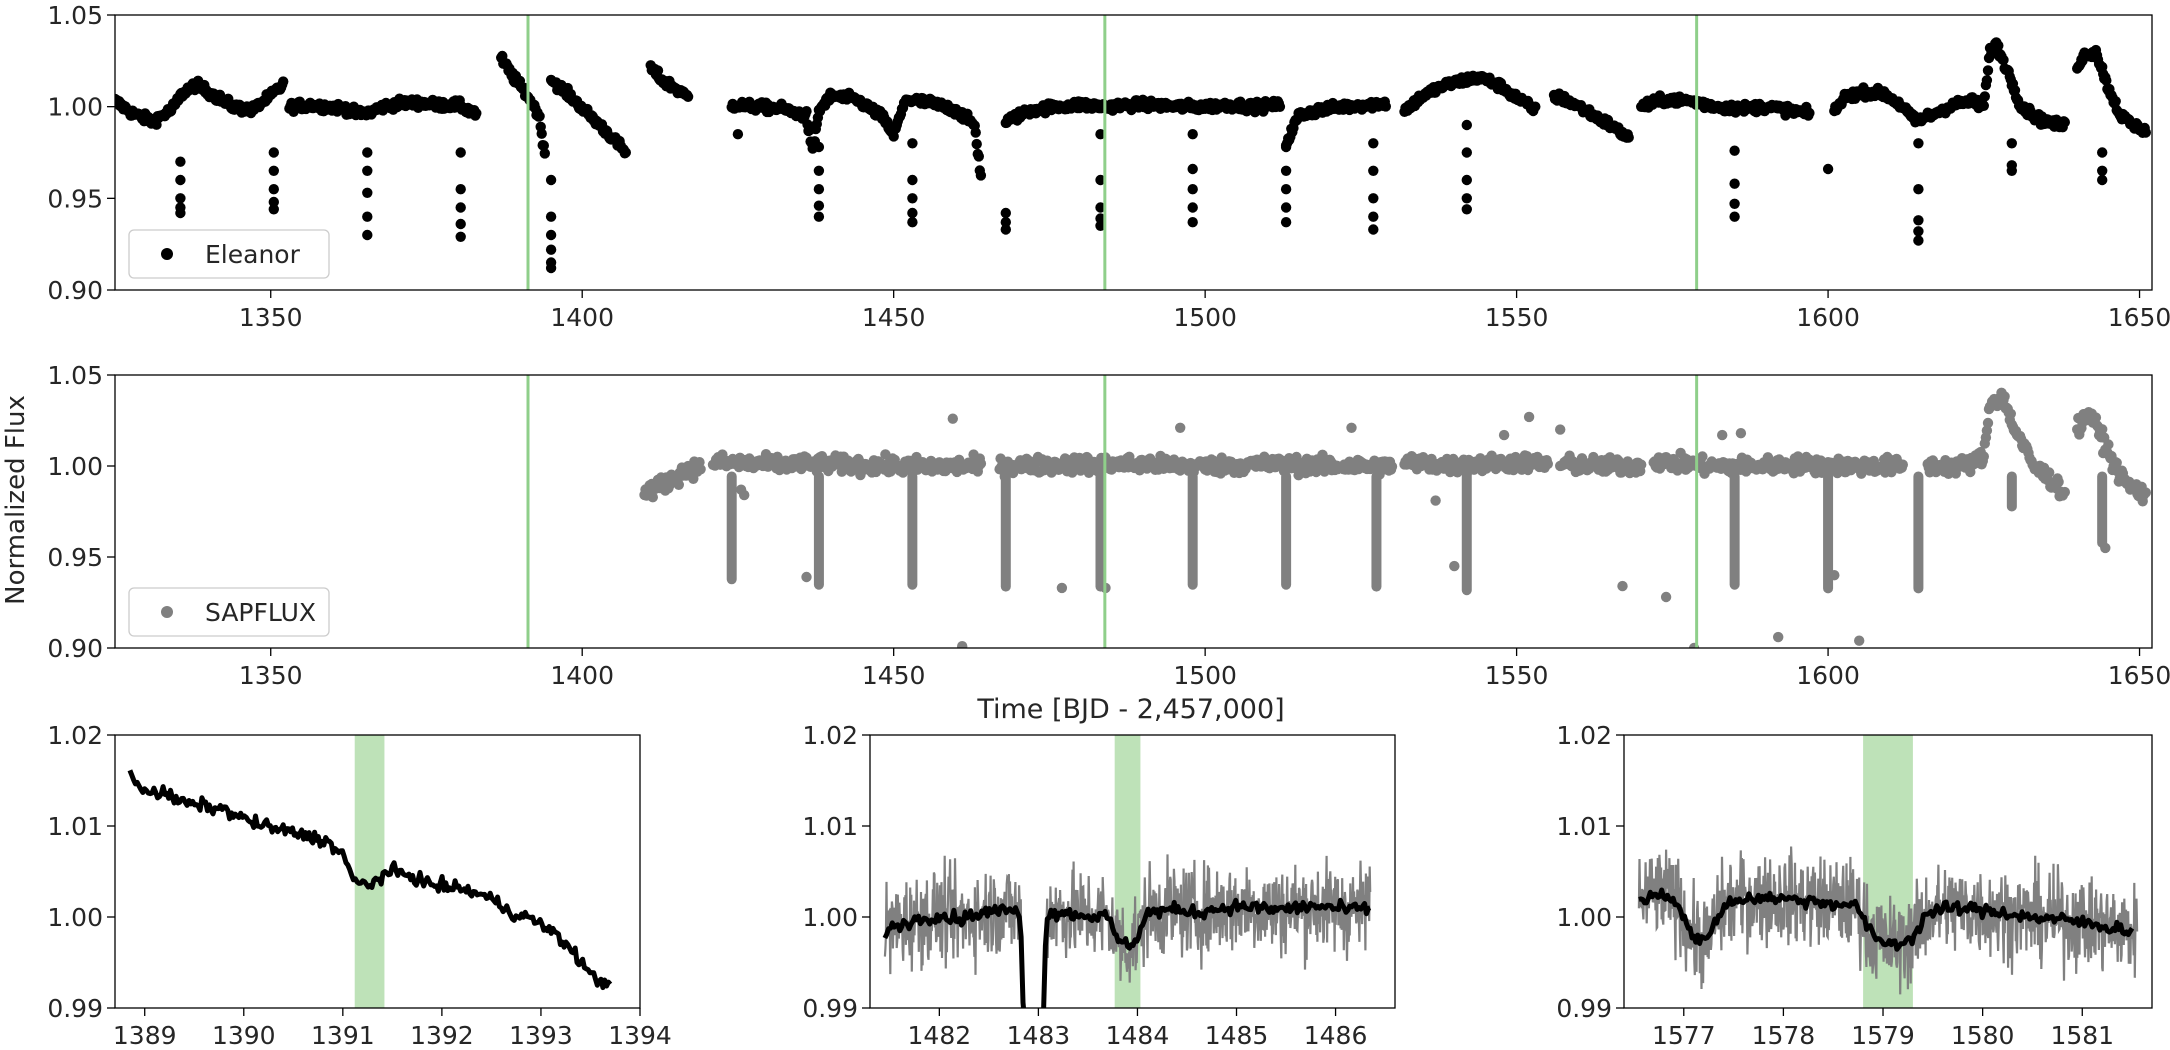 This screenshot has height=1050, width=2170. I want to click on panel-zoom-3: 1577 1578 1579 1580 1581 0.99 1.00 1.01 1.02, so click(1854, 885).